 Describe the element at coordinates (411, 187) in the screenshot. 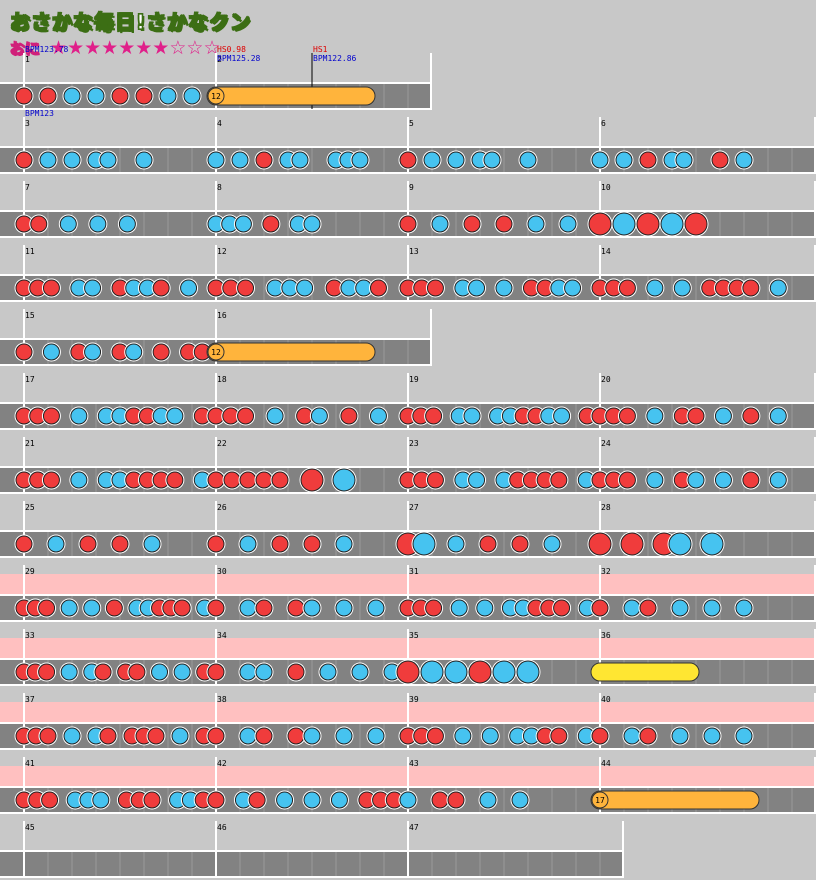

I see `measure-number: 9` at that location.